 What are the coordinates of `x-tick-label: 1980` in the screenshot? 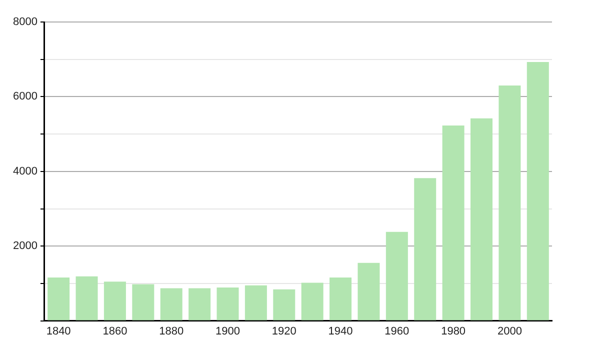 It's located at (453, 331).